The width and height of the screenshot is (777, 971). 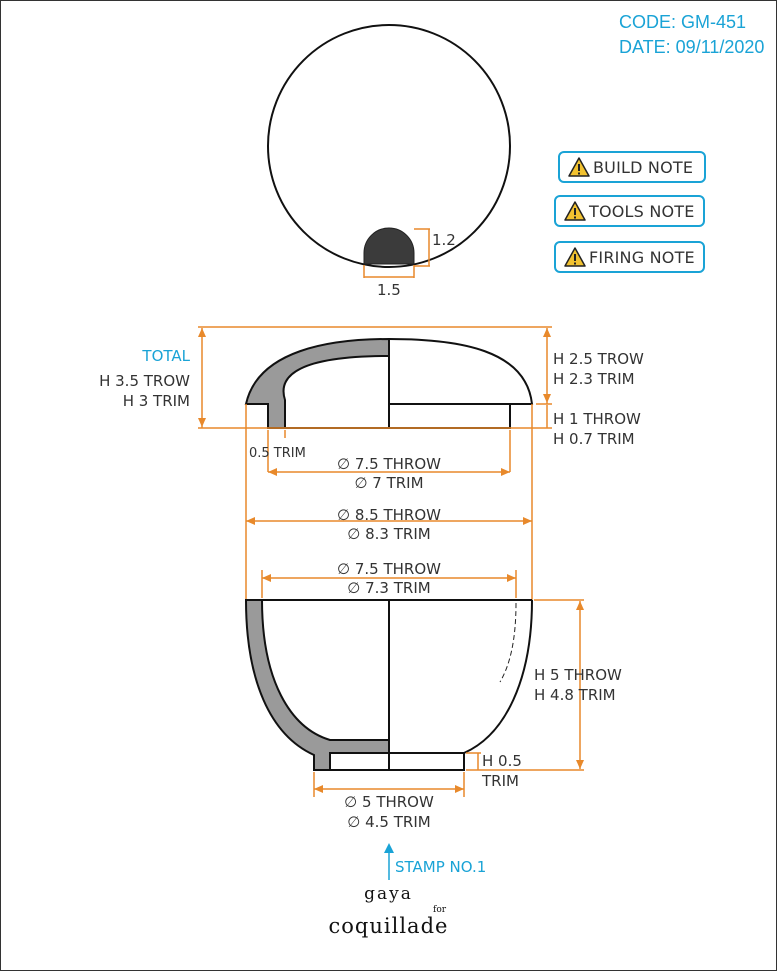 I want to click on shared-dia-throw: ∅ 8.5 THROW, so click(x=389, y=515).